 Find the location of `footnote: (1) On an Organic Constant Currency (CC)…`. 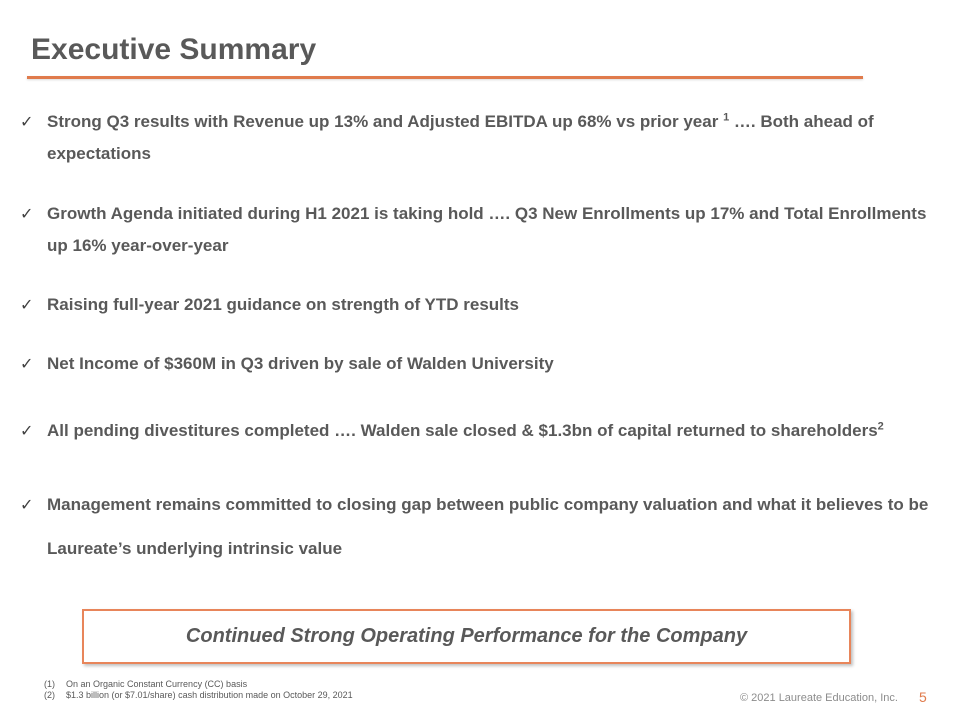

footnote: (1) On an Organic Constant Currency (CC)… is located at coordinates (198, 684).